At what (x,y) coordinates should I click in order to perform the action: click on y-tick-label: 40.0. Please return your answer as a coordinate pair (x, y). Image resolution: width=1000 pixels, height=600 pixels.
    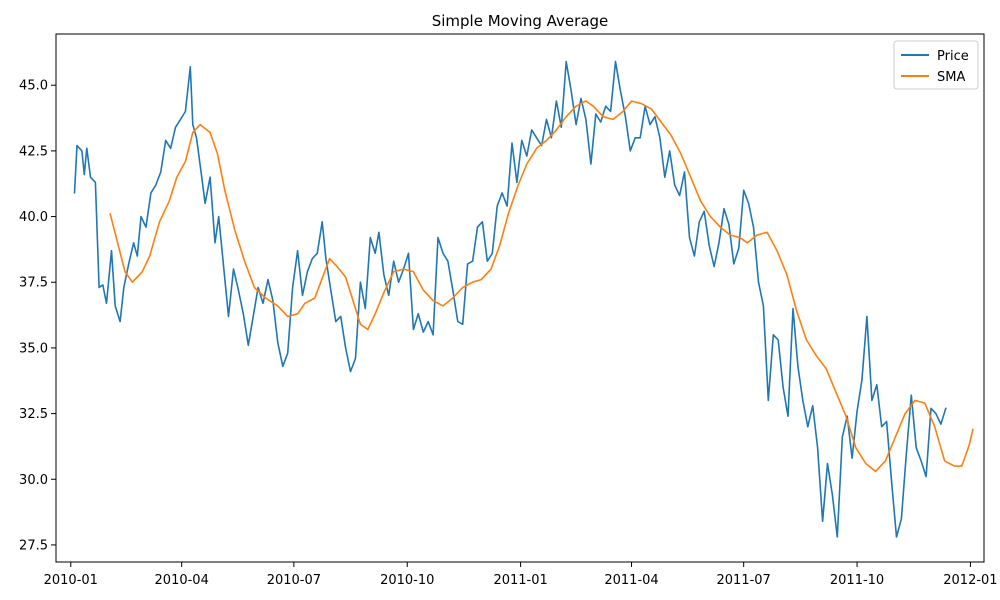
    Looking at the image, I should click on (33, 217).